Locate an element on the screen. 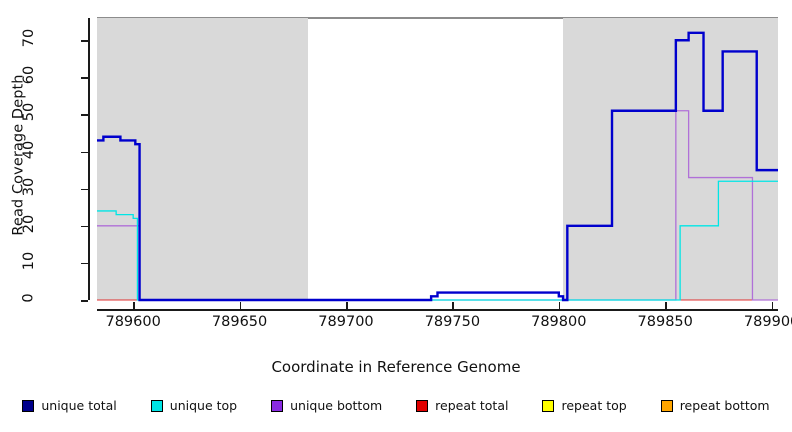 The width and height of the screenshot is (792, 432). legend-item: unique top is located at coordinates (194, 405).